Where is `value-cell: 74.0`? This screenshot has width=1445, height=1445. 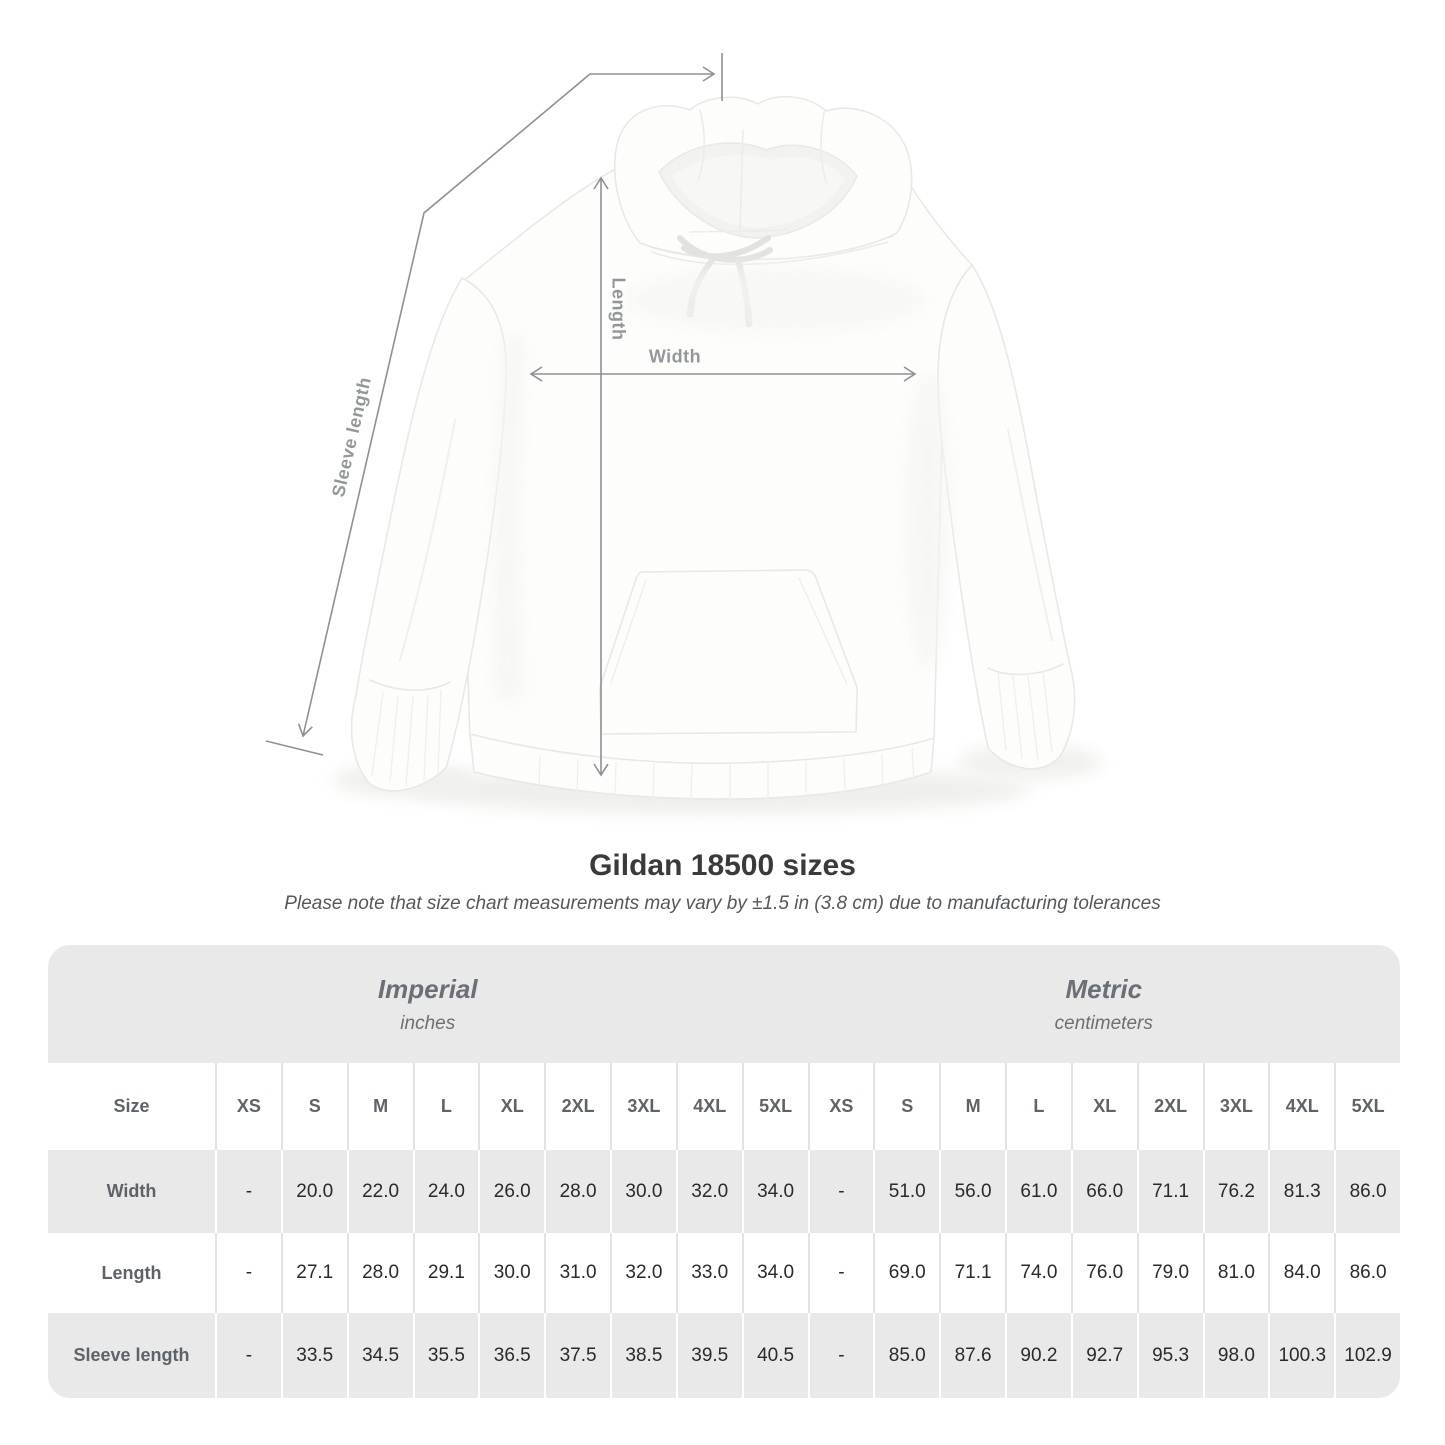 value-cell: 74.0 is located at coordinates (1038, 1273).